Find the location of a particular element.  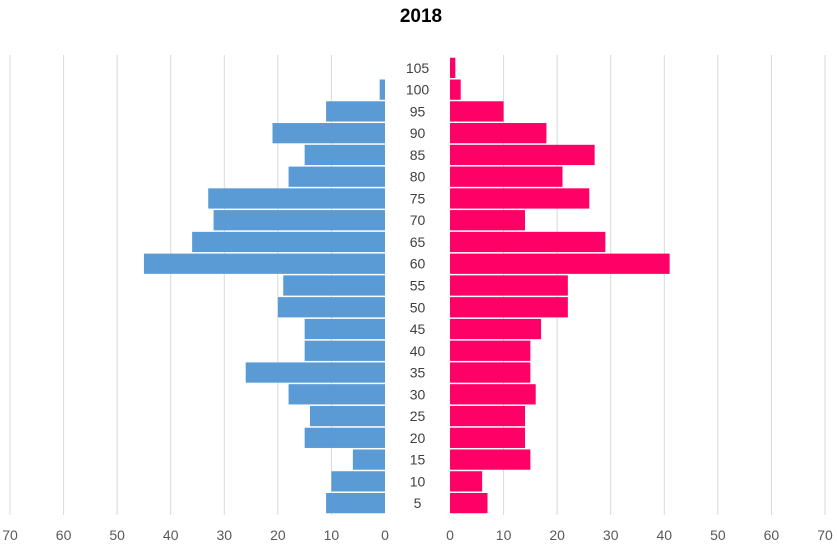

x-tick-label-right: 40 is located at coordinates (664, 535).